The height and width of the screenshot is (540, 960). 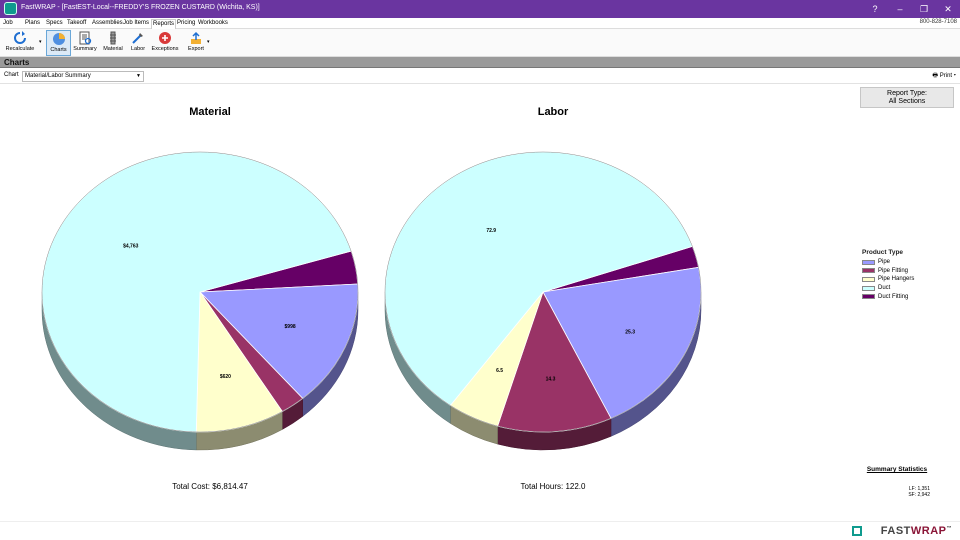 What do you see at coordinates (58, 39) in the screenshot?
I see `pie-chart-icon` at bounding box center [58, 39].